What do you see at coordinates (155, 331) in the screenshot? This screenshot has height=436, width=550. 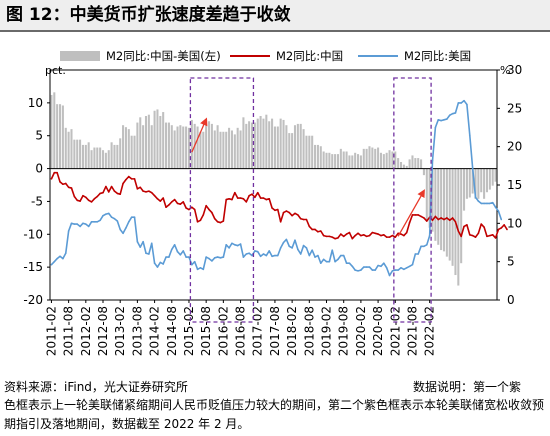 I see `x-tick-label: 2014-02` at bounding box center [155, 331].